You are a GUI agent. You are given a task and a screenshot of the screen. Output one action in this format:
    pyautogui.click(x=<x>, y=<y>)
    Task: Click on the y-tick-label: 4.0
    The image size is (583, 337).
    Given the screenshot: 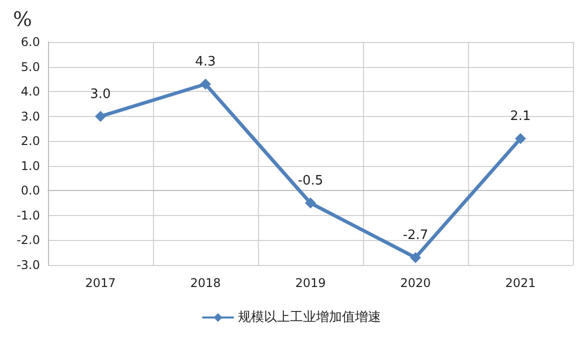 What is the action you would take?
    pyautogui.click(x=30, y=91)
    